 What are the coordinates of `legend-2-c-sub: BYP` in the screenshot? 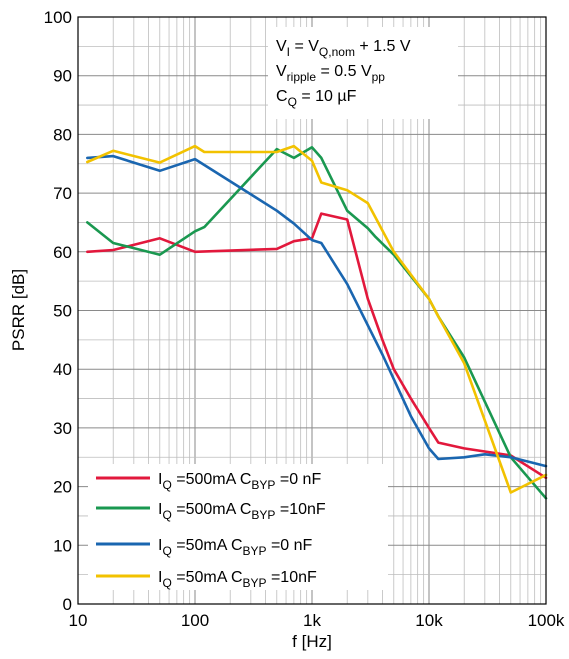 It's located at (255, 551).